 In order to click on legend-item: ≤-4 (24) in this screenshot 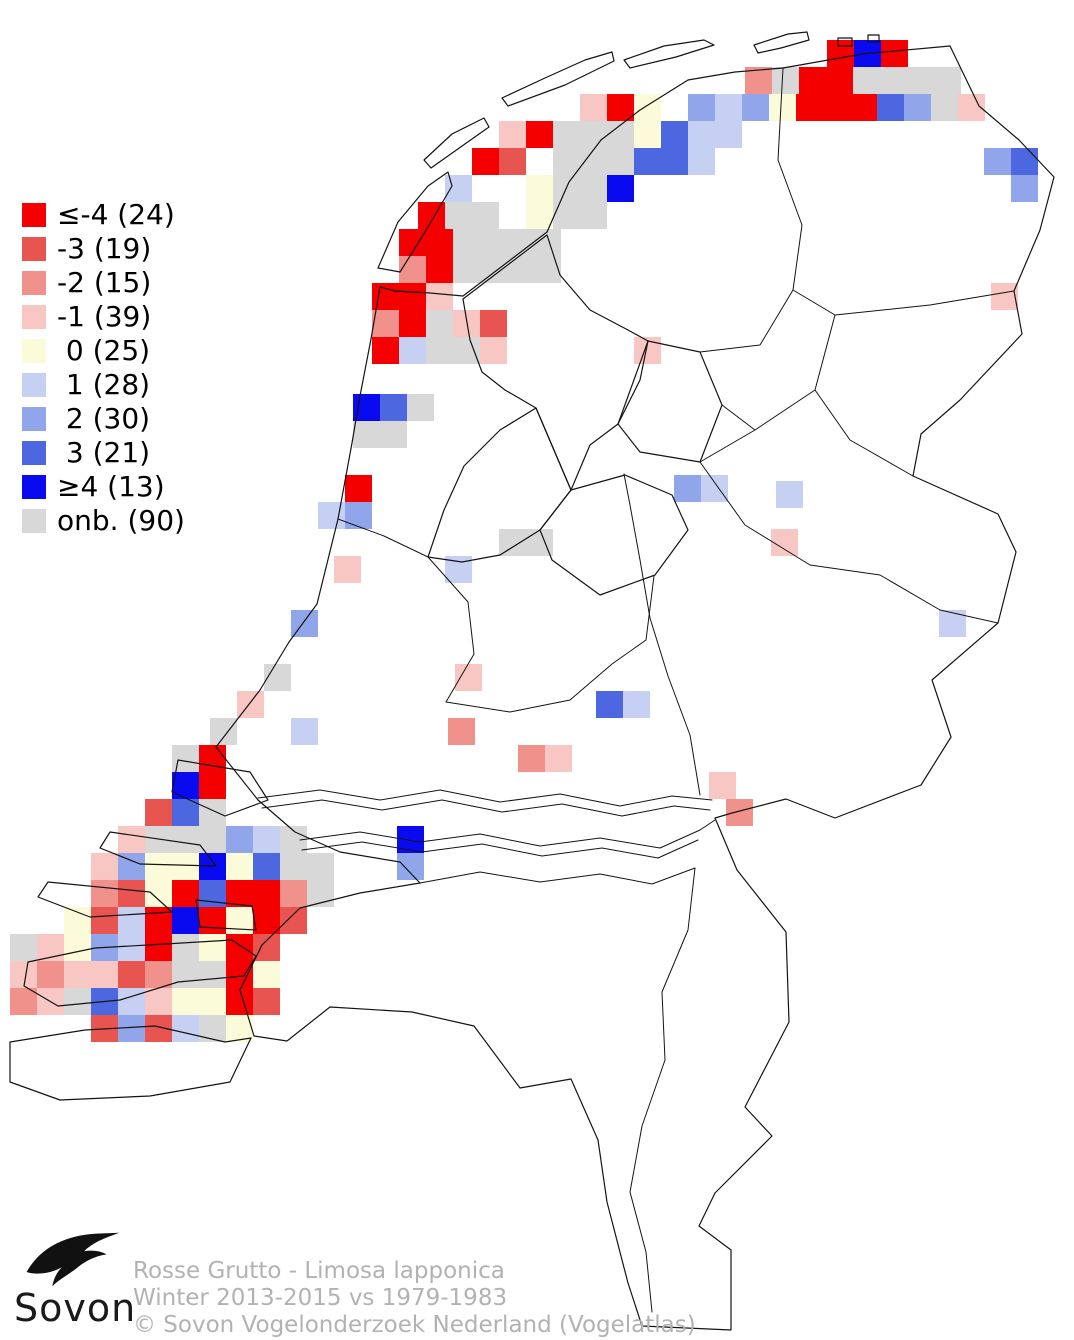, I will do `click(103, 214)`.